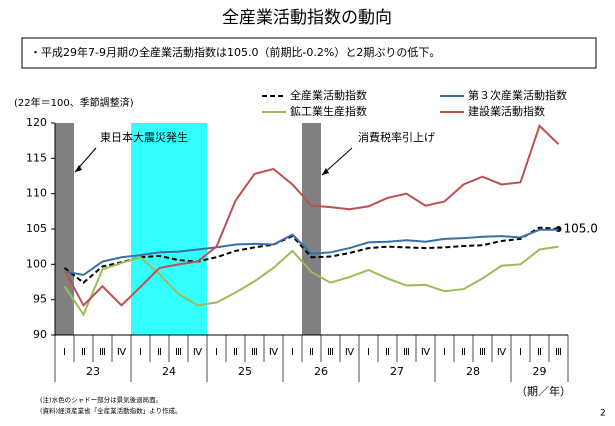 The width and height of the screenshot is (615, 426). What do you see at coordinates (473, 371) in the screenshot?
I see `year-label: 28` at bounding box center [473, 371].